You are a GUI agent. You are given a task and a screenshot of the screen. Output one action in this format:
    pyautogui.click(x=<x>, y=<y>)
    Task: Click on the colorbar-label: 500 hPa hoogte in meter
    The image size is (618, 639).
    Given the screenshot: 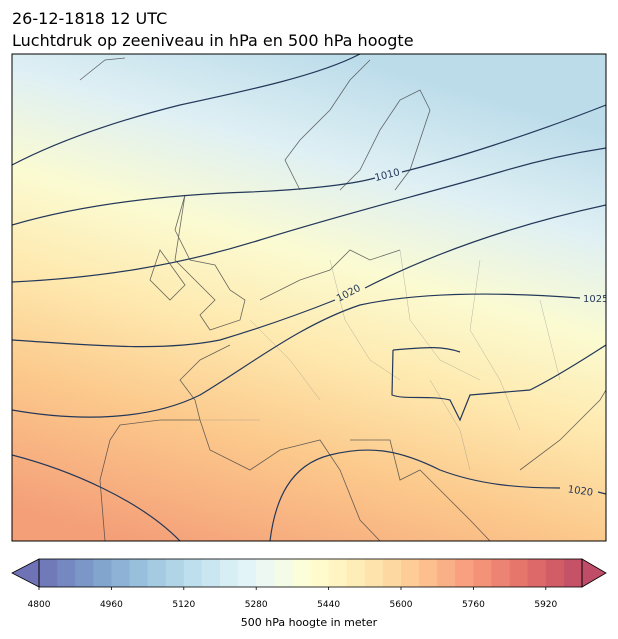 What is the action you would take?
    pyautogui.click(x=309, y=622)
    